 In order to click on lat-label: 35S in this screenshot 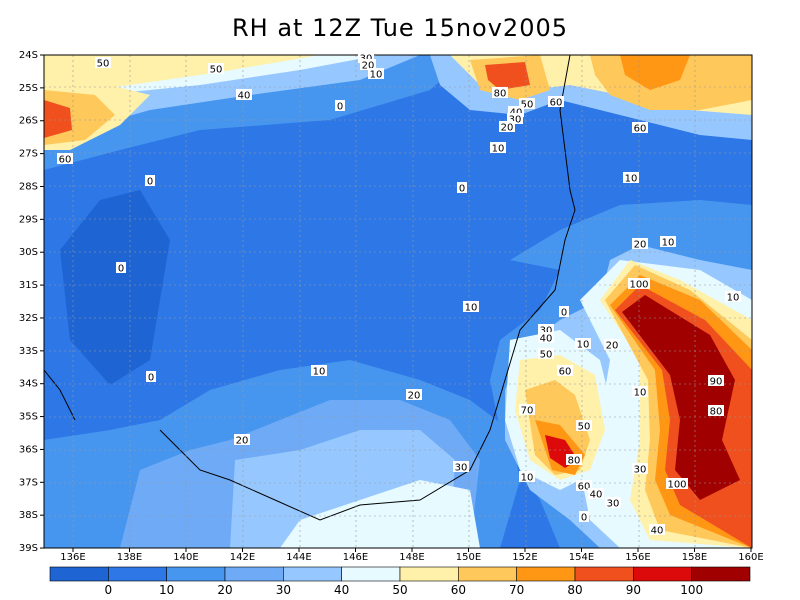, I will do `click(28, 417)`.